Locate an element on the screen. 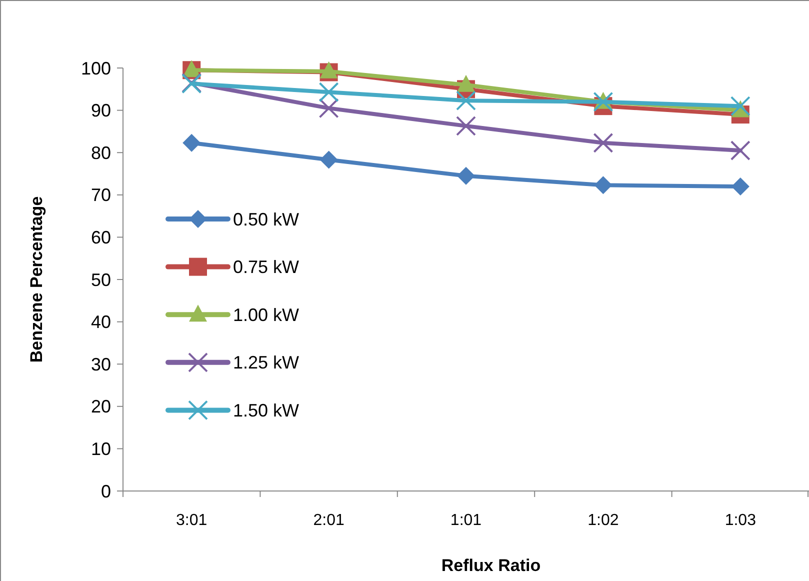 The image size is (809, 581). y-tick-label: 50 is located at coordinates (100, 280).